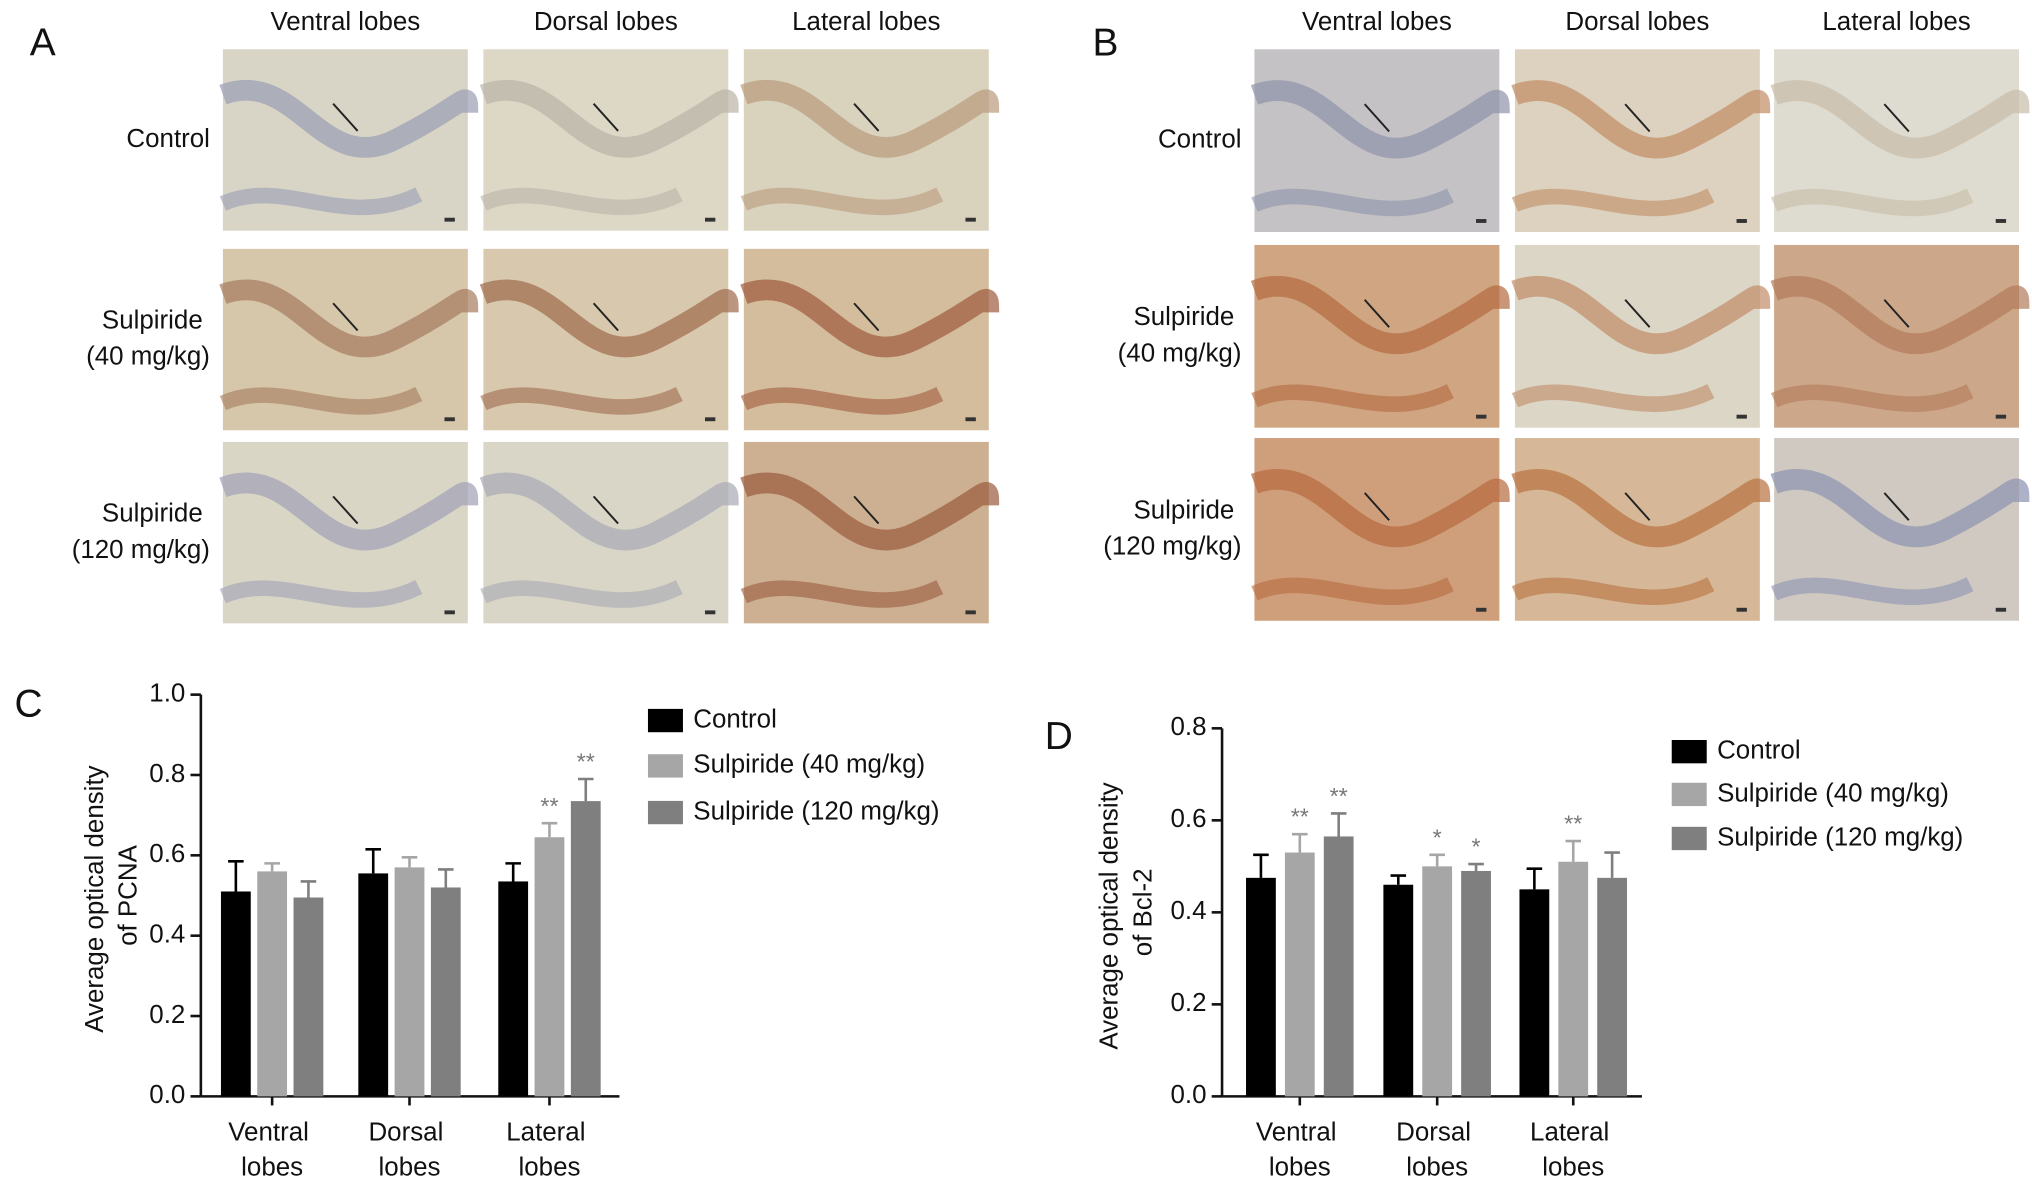  What do you see at coordinates (43, 43) in the screenshot?
I see `panel-letter: A` at bounding box center [43, 43].